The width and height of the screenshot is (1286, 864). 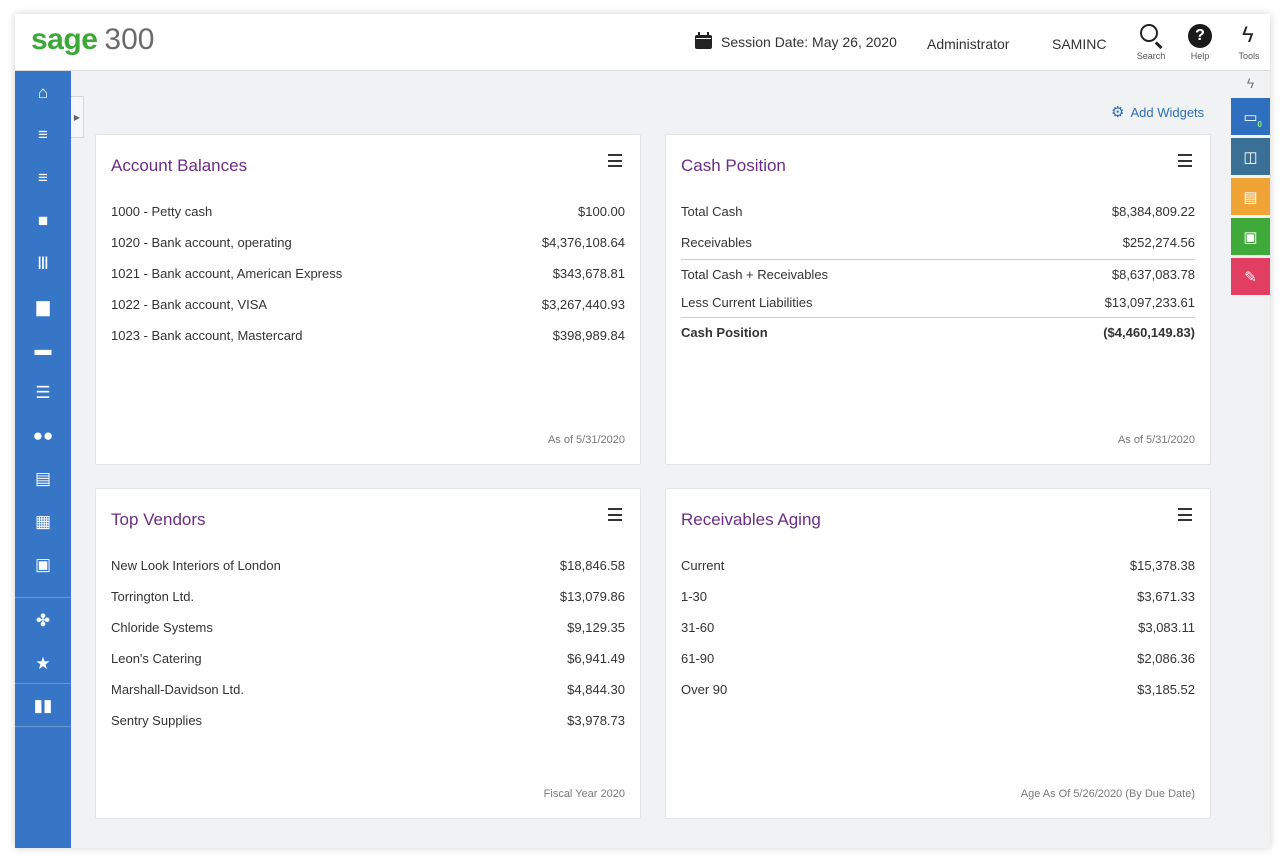 What do you see at coordinates (1250, 156) in the screenshot?
I see `recent-windows-button: ◫` at bounding box center [1250, 156].